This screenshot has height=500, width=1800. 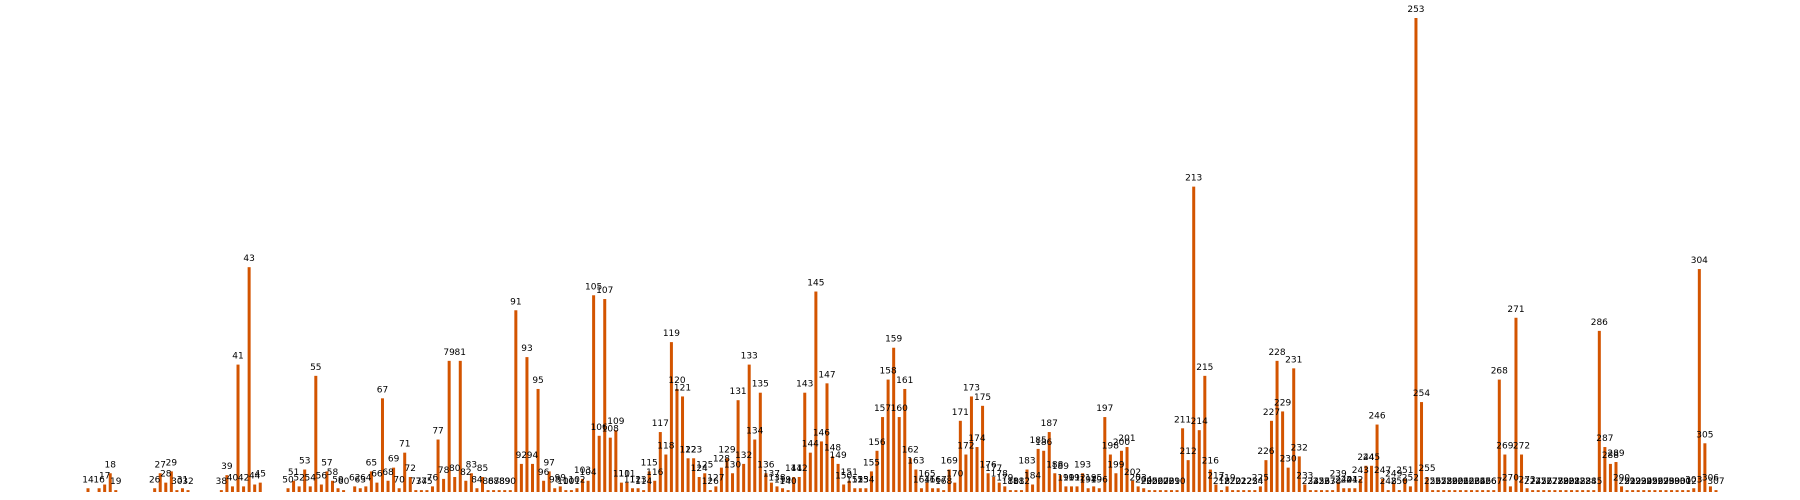 I want to click on bar-label-176: 176, so click(x=988, y=465).